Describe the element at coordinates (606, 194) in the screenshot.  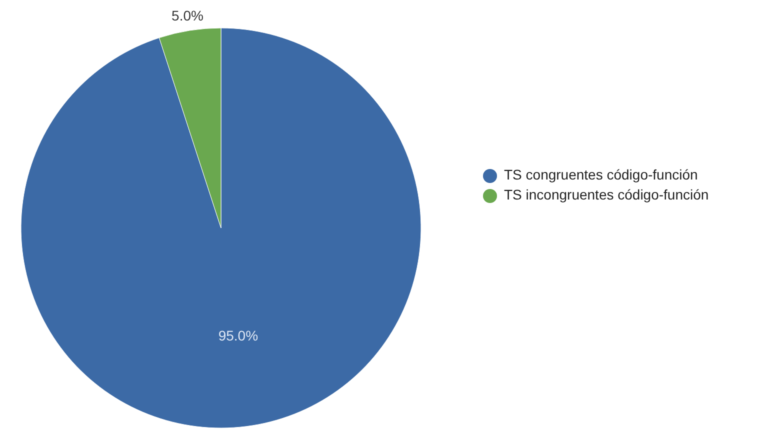
I see `legend-label: TS incongruentes código-función` at that location.